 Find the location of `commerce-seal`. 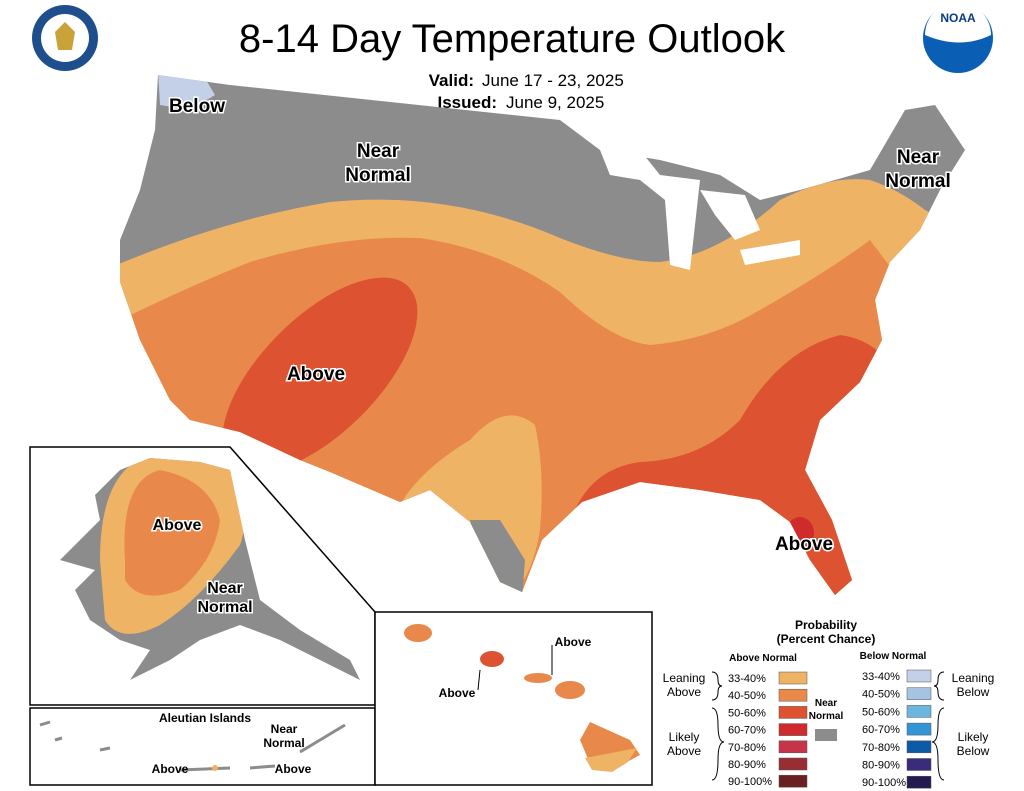

commerce-seal is located at coordinates (65, 38).